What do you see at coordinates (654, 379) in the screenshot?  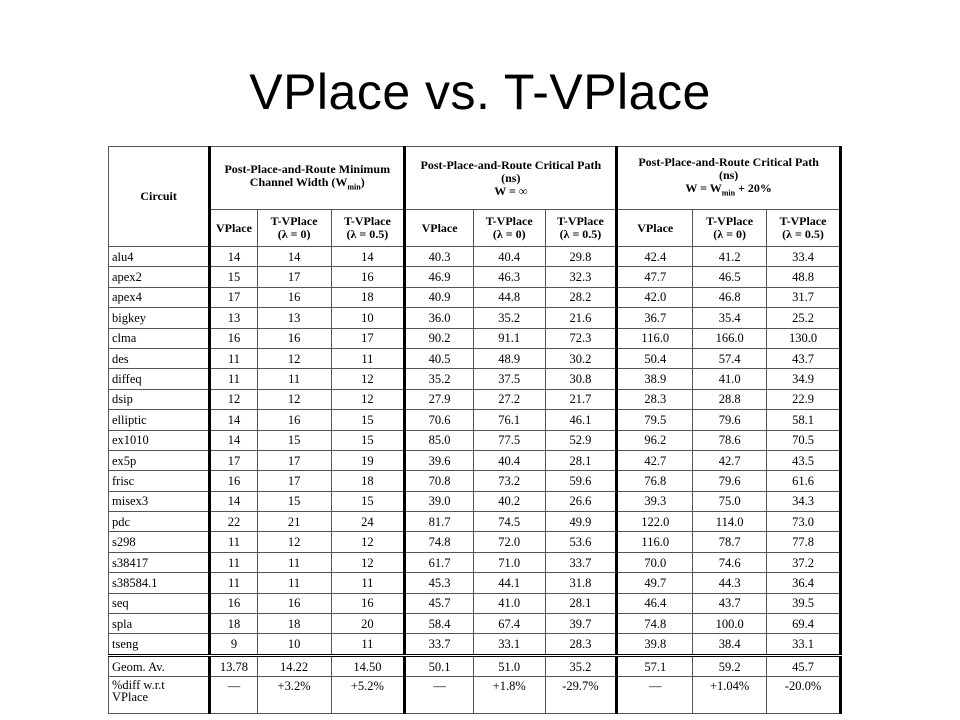 I see `value-cell: 38.9` at bounding box center [654, 379].